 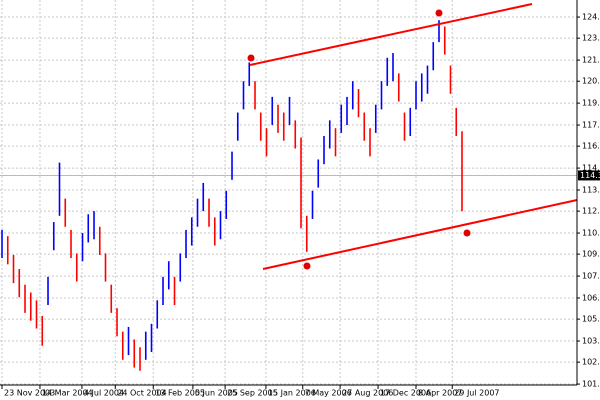 What do you see at coordinates (591, 384) in the screenshot?
I see `y-tick-label: 101.05` at bounding box center [591, 384].